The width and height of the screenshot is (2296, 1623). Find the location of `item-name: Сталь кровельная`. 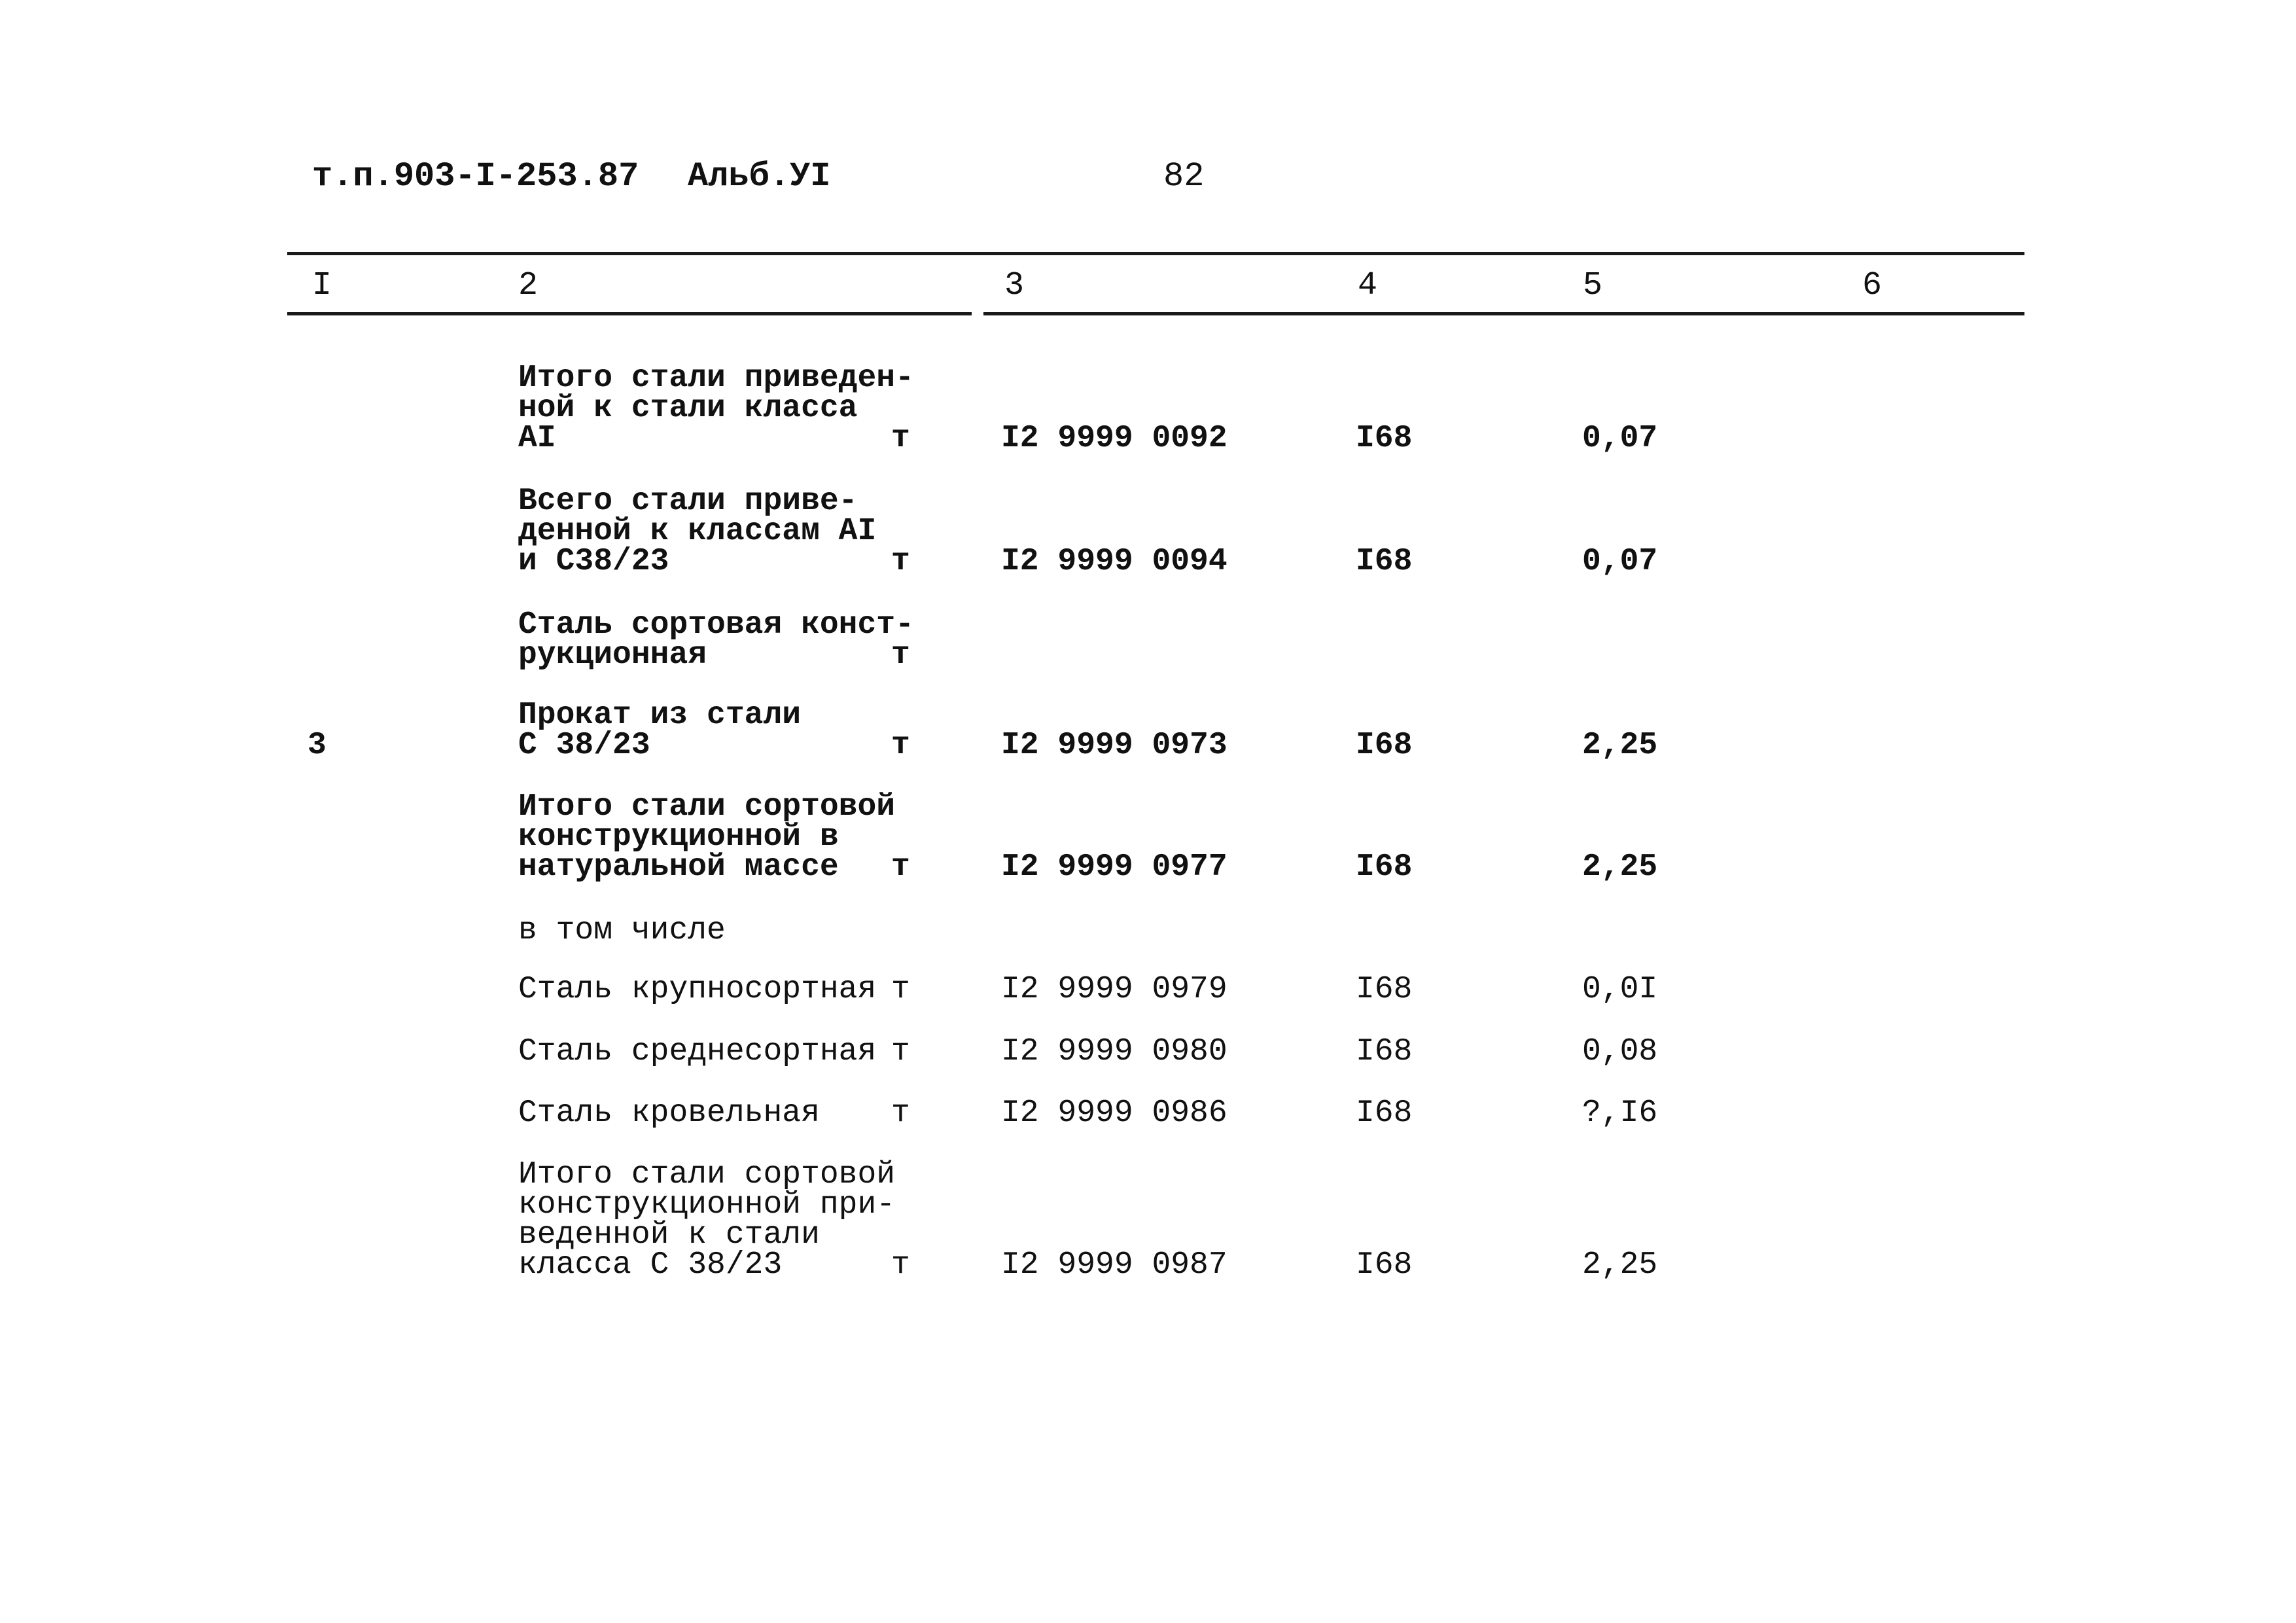

item-name: Сталь кровельная is located at coordinates (669, 1113).